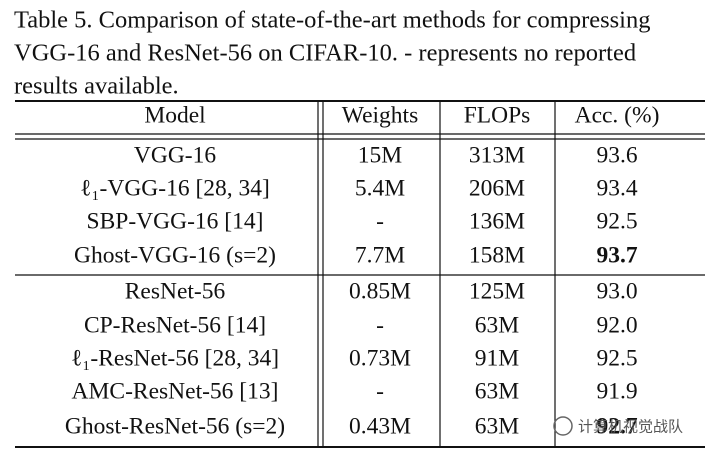 Image resolution: width=718 pixels, height=454 pixels. I want to click on table-cell: 0.85M, so click(380, 291).